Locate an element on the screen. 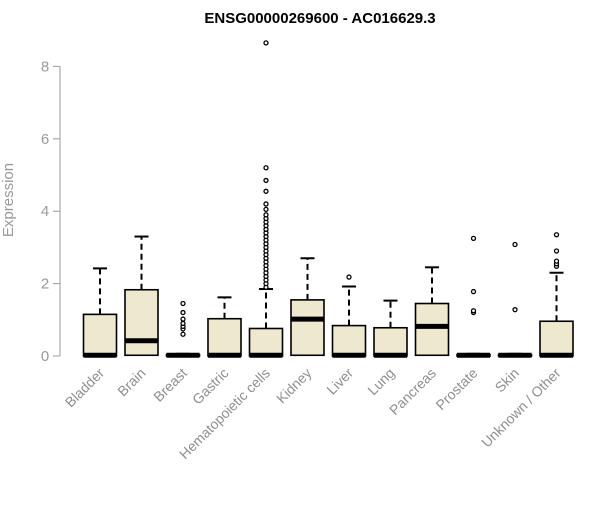  x-category-label: Skin is located at coordinates (507, 380).